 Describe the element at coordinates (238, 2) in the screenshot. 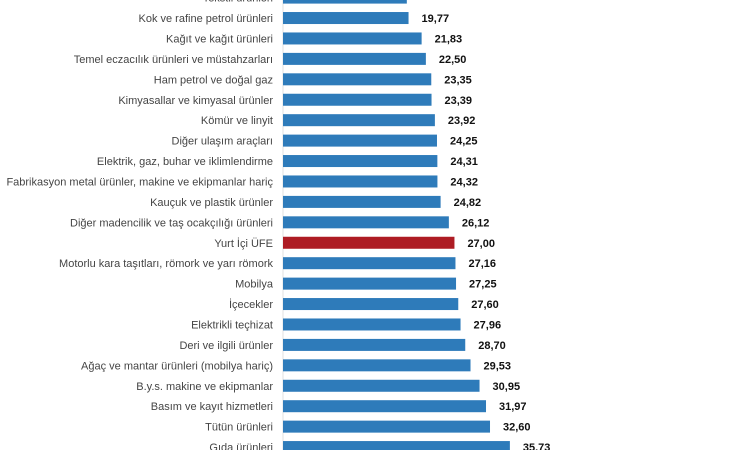

I see `category-label: Tekstil ürünleri` at that location.